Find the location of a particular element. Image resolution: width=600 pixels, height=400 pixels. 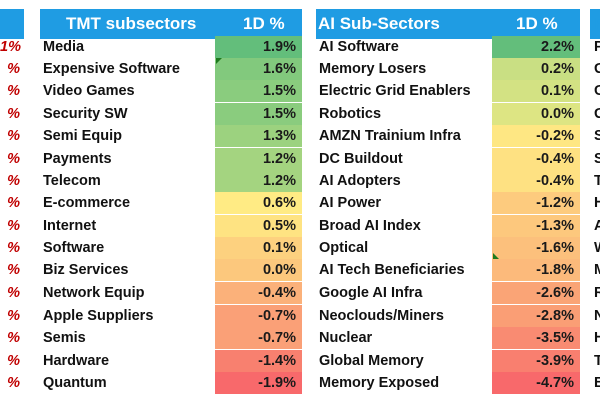

tmt-row-label: Hardware is located at coordinates (76, 361).